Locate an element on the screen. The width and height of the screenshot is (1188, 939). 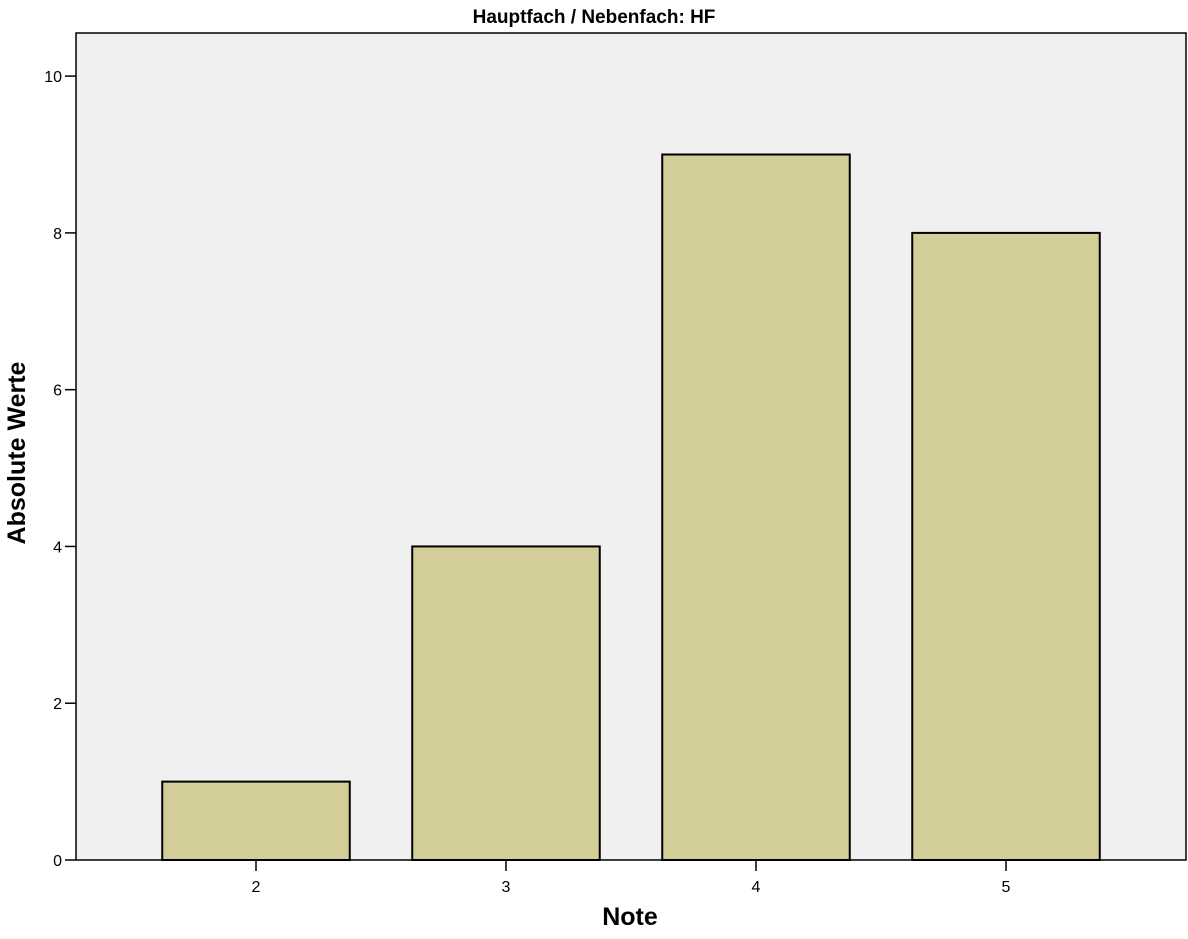
y-tick-label: 0 is located at coordinates (57, 861).